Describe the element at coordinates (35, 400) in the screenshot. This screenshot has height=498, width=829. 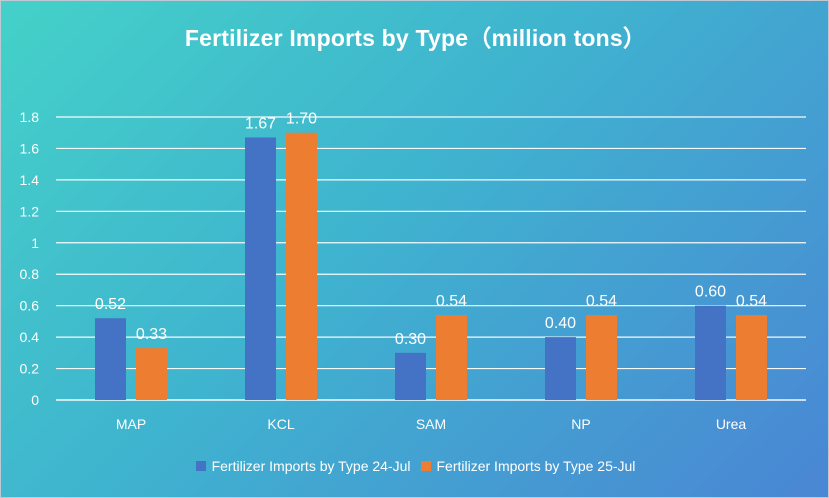
I see `y-tick-label: 0` at that location.